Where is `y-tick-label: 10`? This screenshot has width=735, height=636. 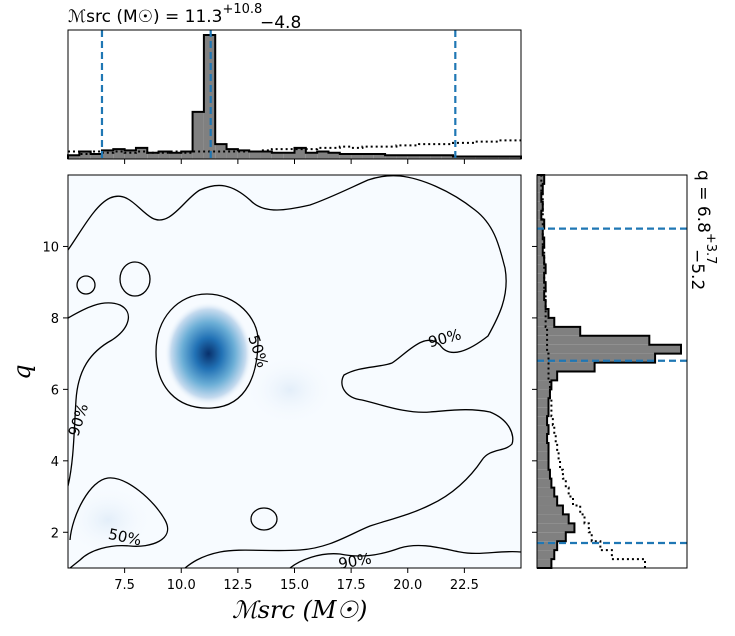
y-tick-label: 10 is located at coordinates (50, 247).